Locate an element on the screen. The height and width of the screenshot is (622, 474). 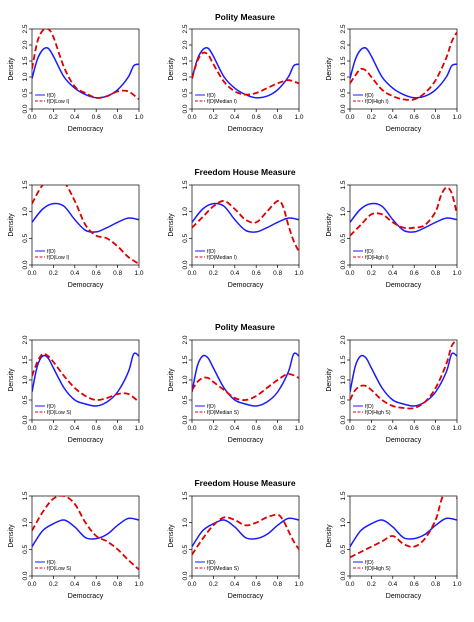
row-title-1: Polity Measure is located at coordinates (245, 17).